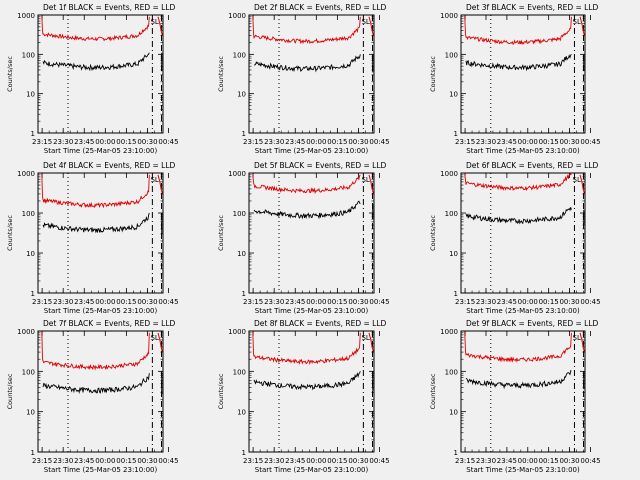 The image size is (640, 480). Describe the element at coordinates (320, 7) in the screenshot. I see `panel-title: Det 2f BLACK = Events, RED = LLD` at that location.